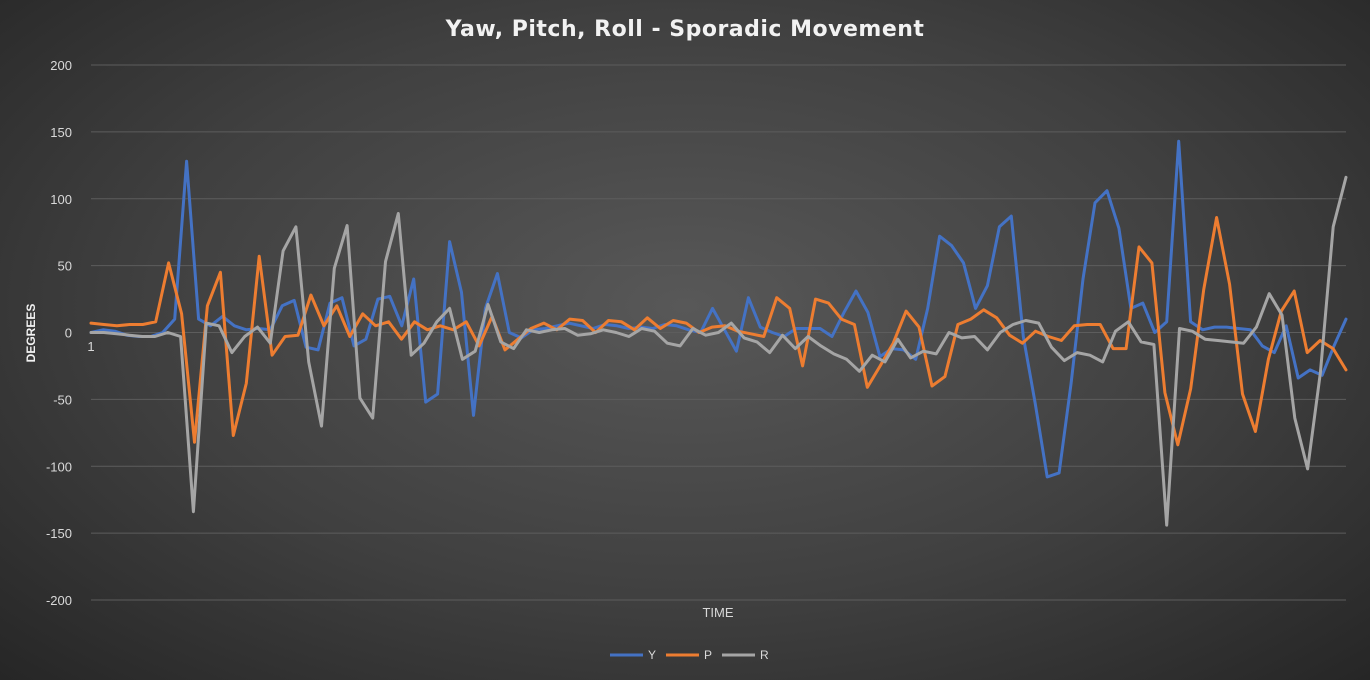 The width and height of the screenshot is (1370, 680). Describe the element at coordinates (62, 399) in the screenshot. I see `y-tick-label: -50` at that location.